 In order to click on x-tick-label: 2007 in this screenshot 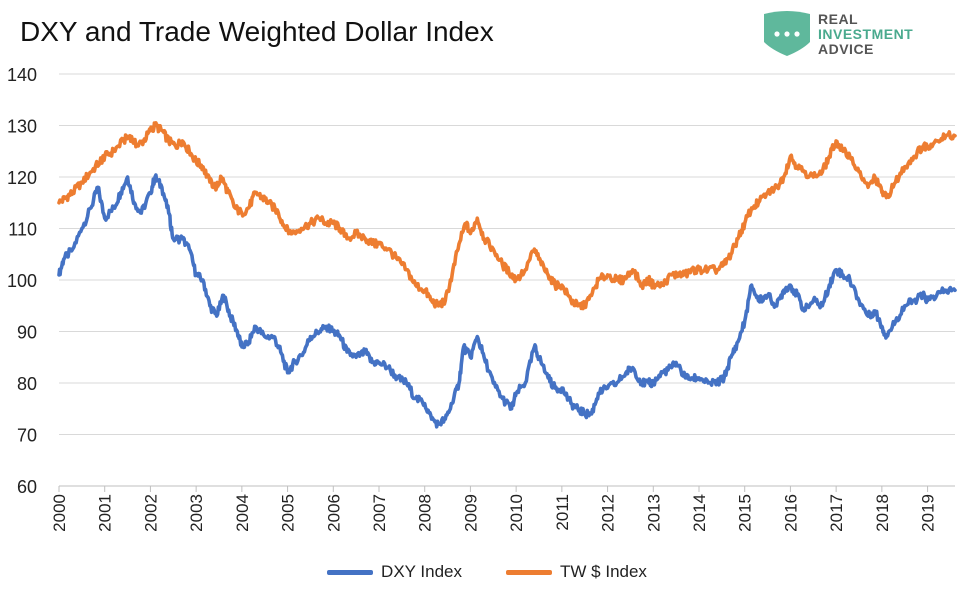, I will do `click(379, 513)`.